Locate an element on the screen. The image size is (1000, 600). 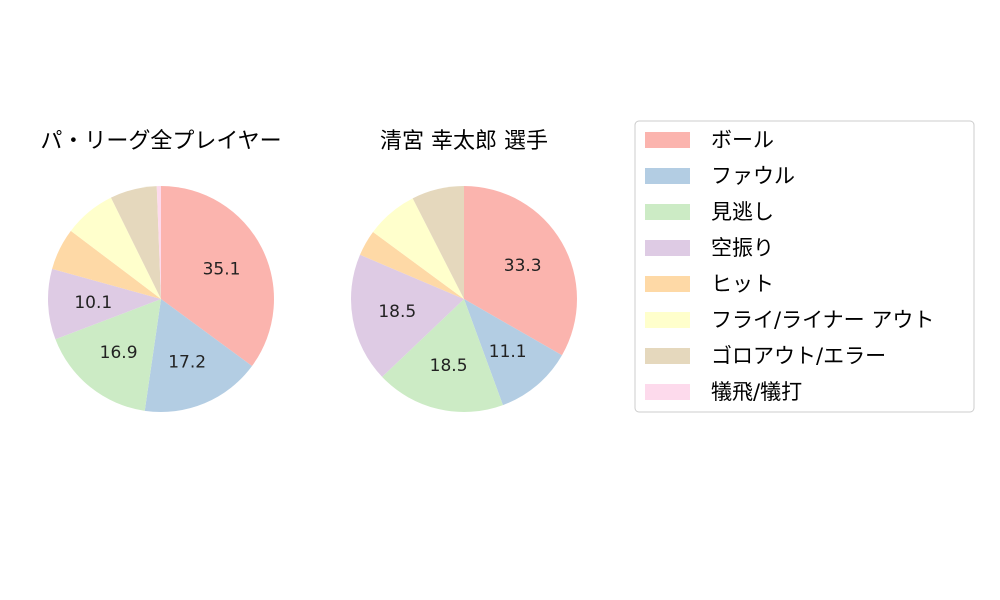
legend-label: ファウル is located at coordinates (753, 176).